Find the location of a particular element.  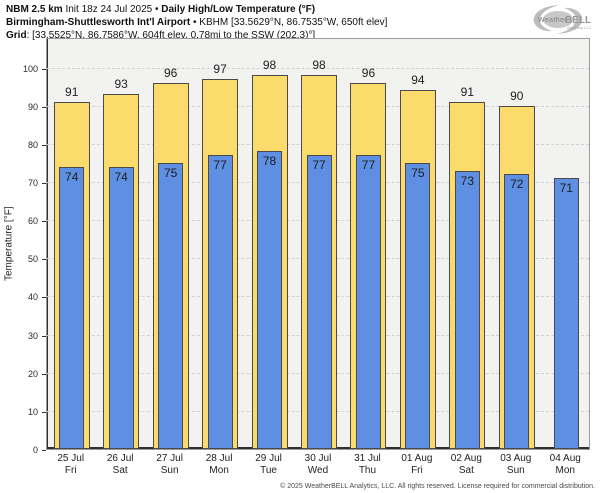

low-value-label: 78 is located at coordinates (269, 161).